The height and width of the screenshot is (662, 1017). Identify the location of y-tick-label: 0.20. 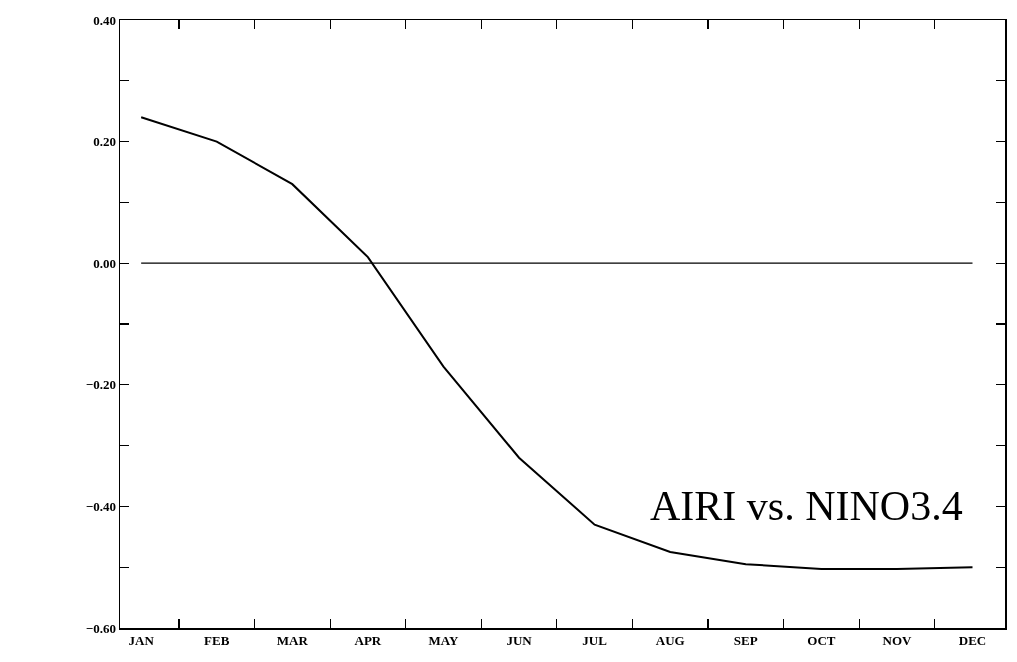
(104, 142).